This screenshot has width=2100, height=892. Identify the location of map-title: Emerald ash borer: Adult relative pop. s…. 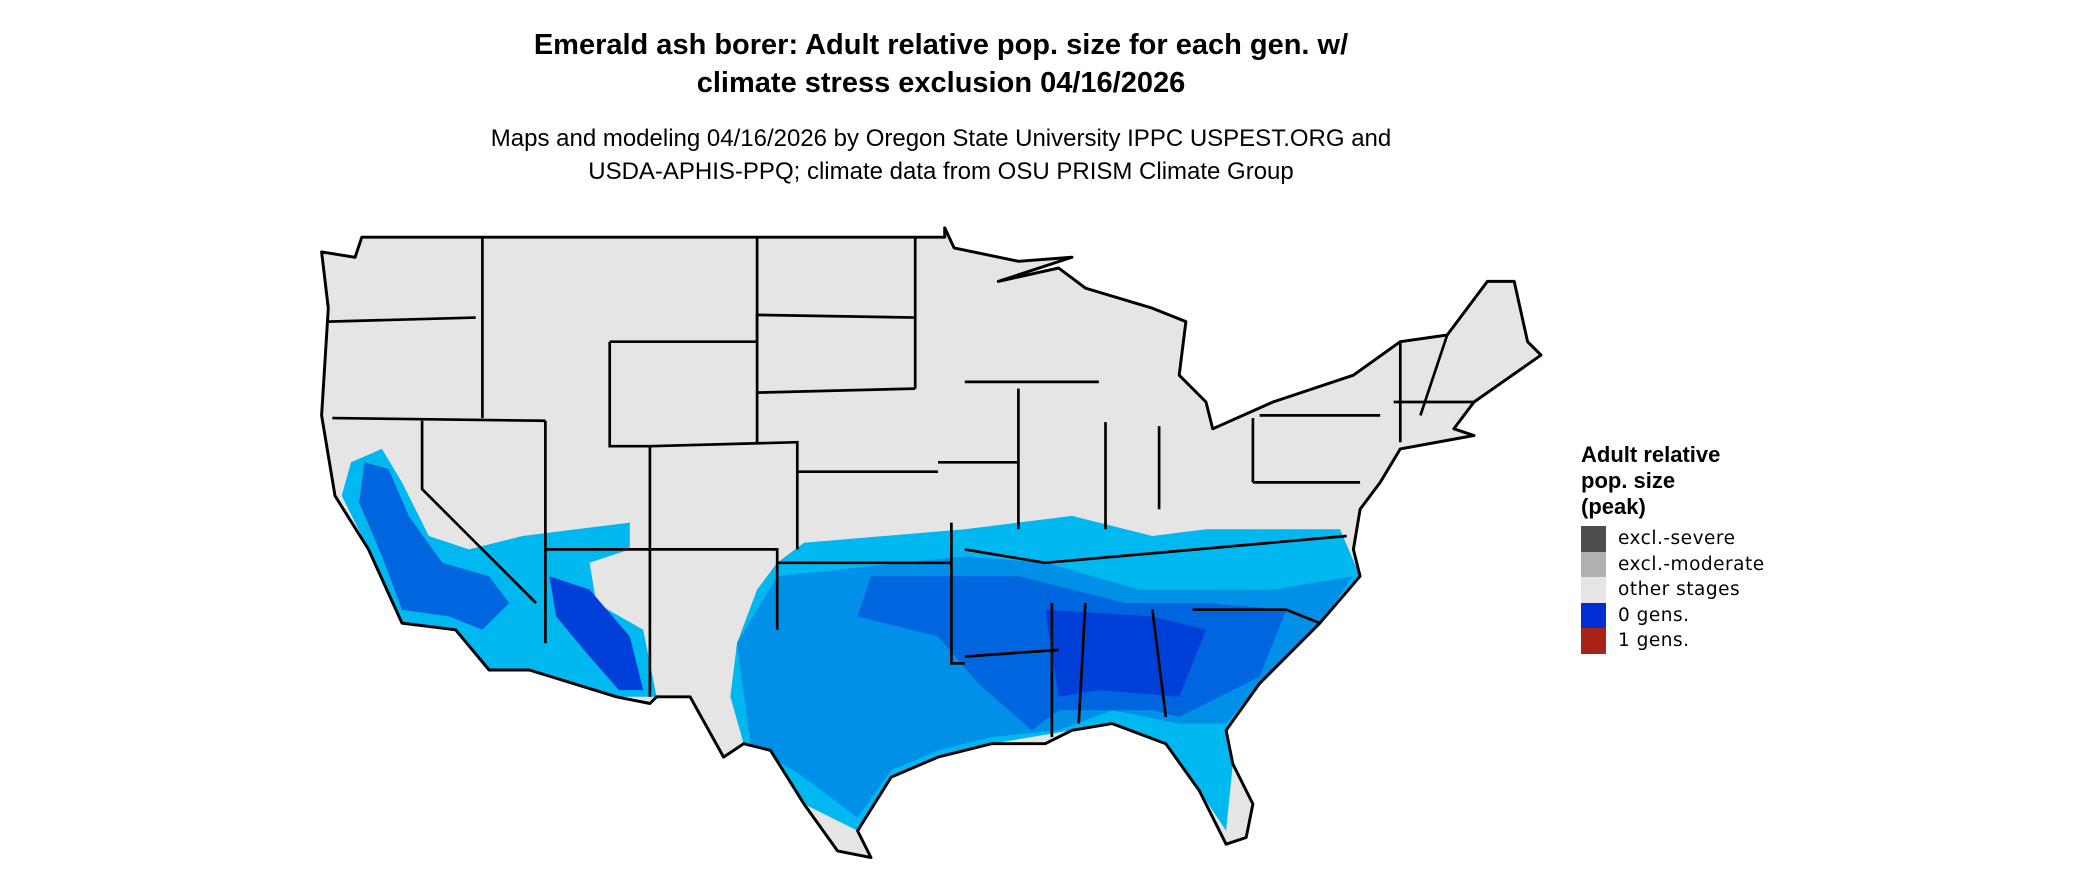
(941, 64).